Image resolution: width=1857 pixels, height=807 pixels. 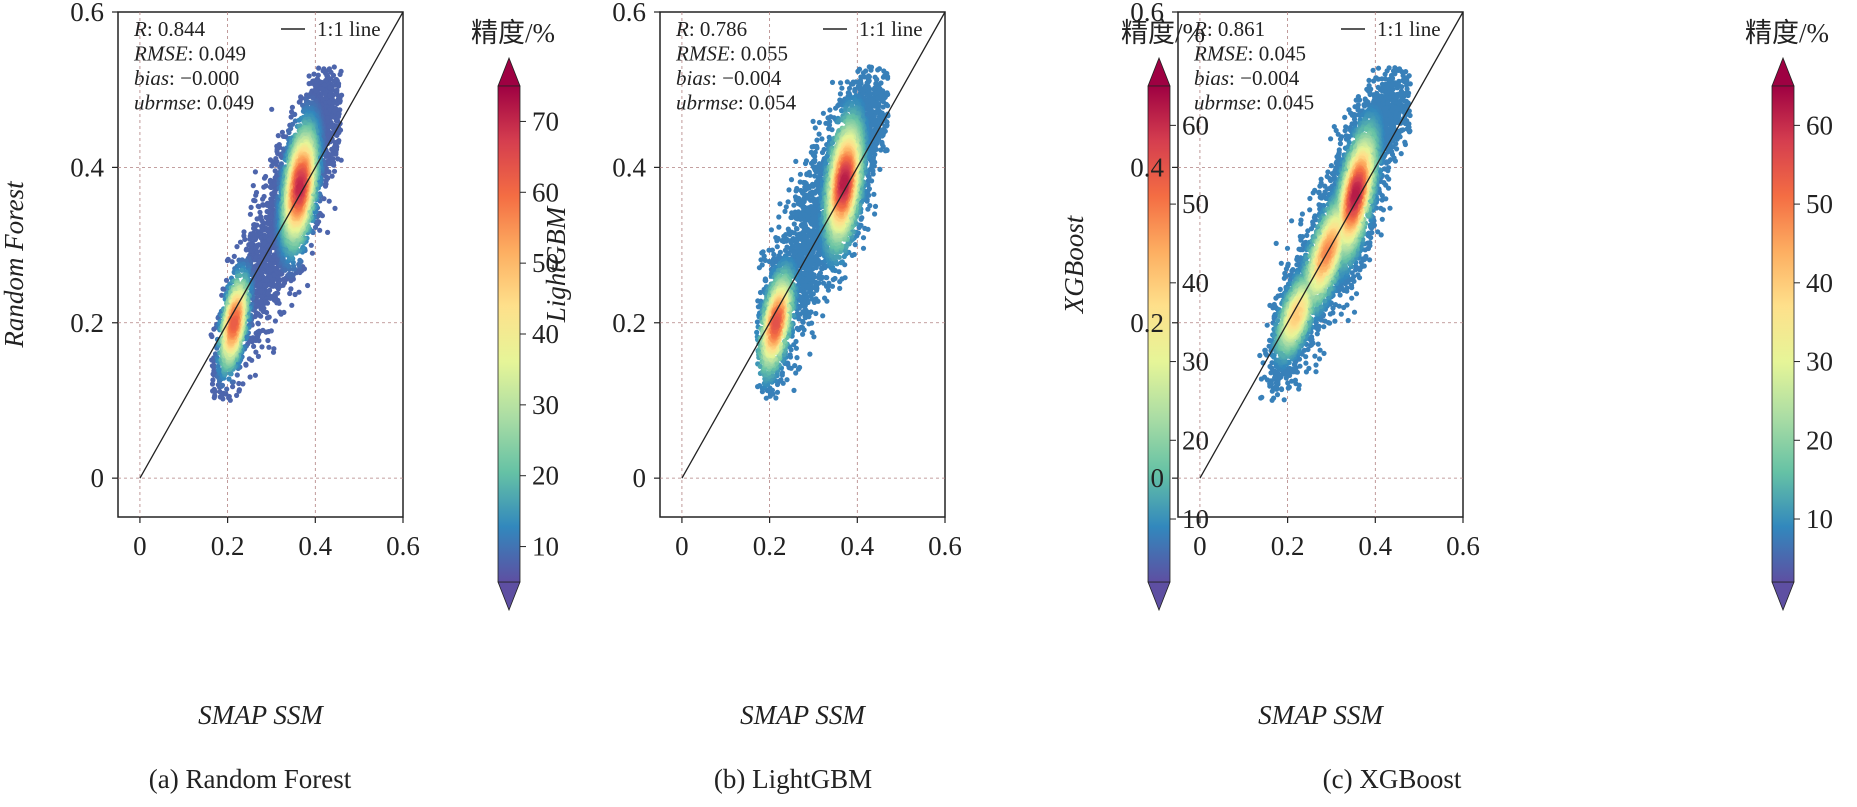 I want to click on stat-rmse: RMSE: 0.049, so click(x=189, y=54).